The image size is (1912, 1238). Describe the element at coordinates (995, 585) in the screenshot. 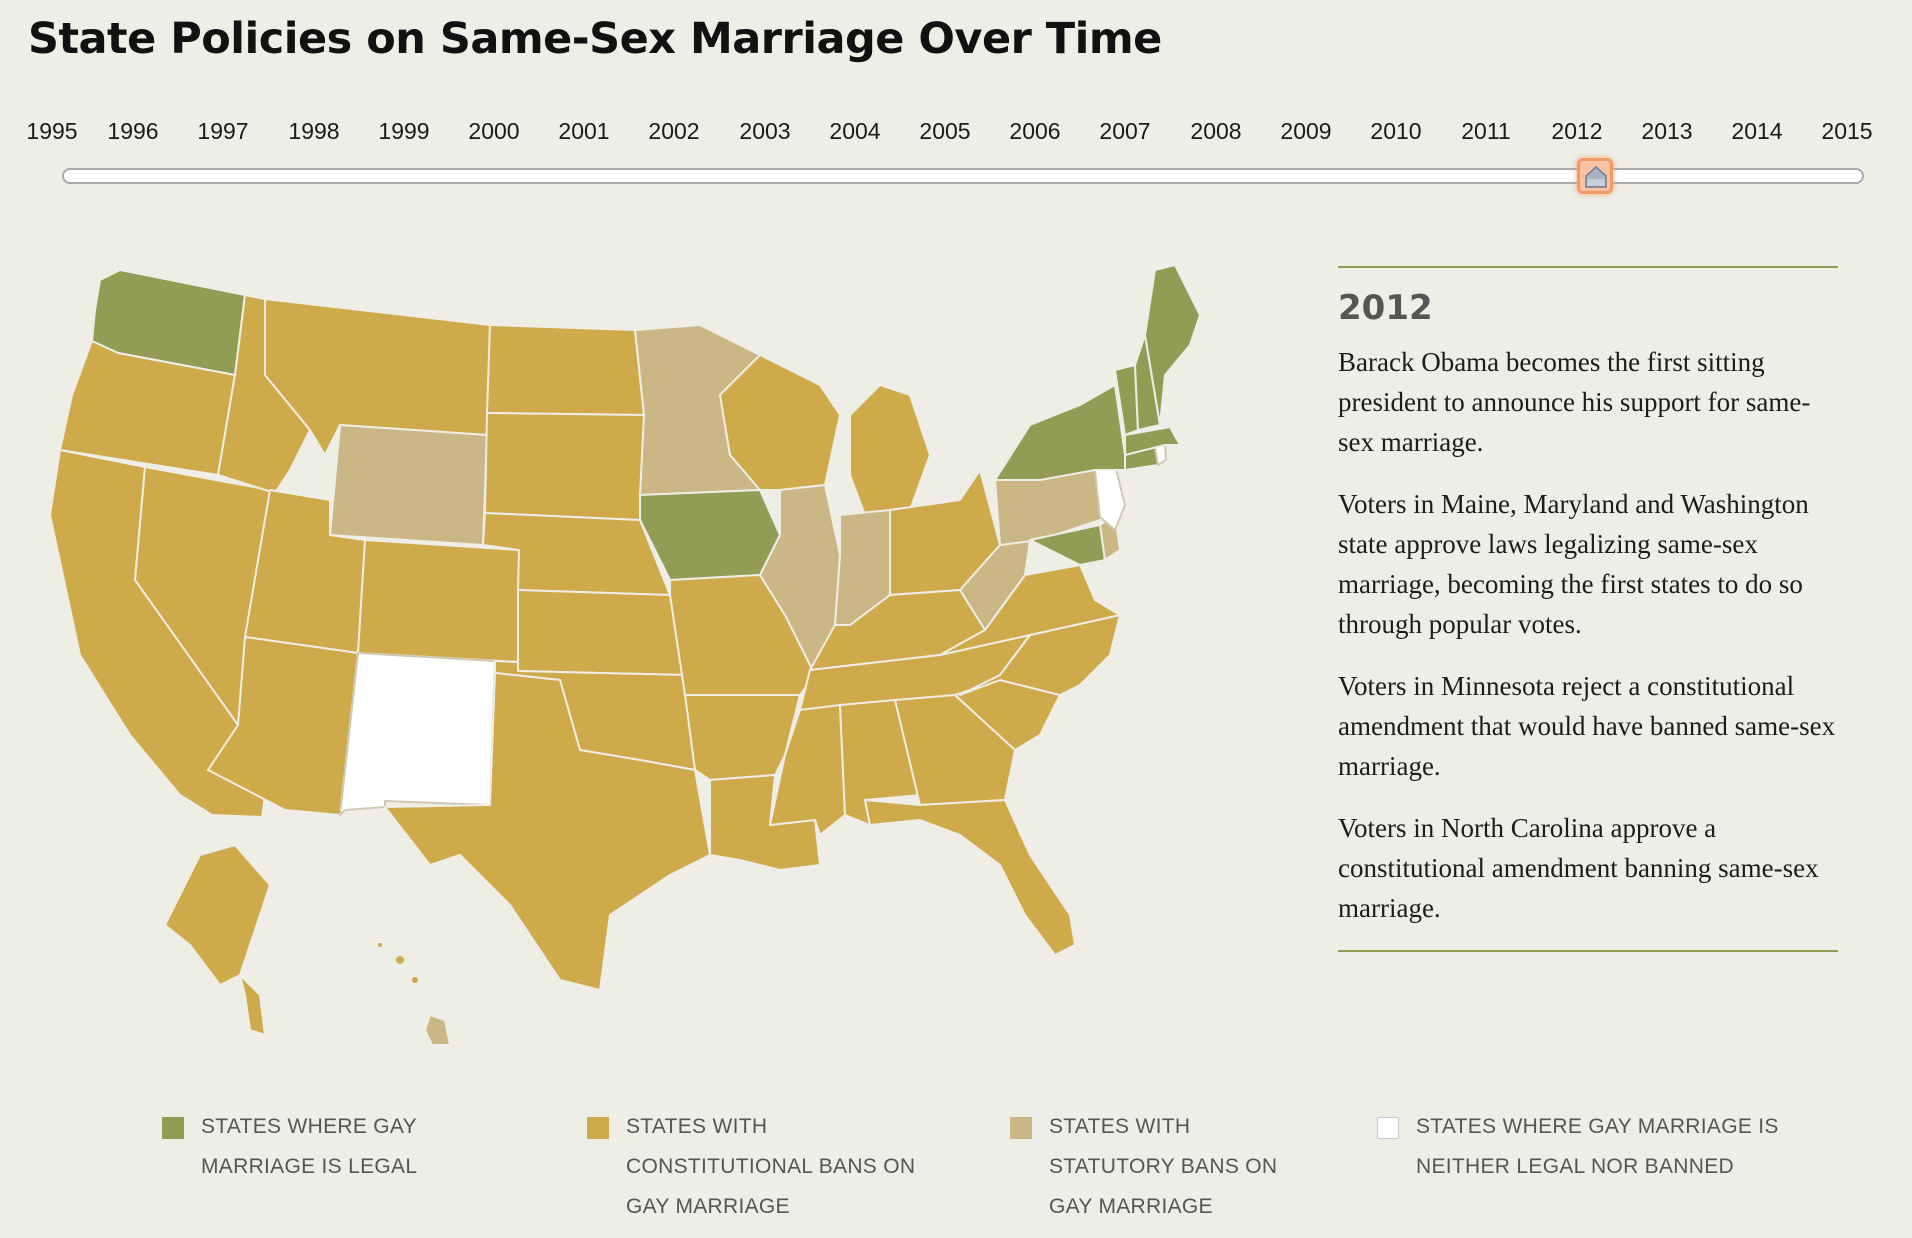

I see `state-west-virginia` at that location.